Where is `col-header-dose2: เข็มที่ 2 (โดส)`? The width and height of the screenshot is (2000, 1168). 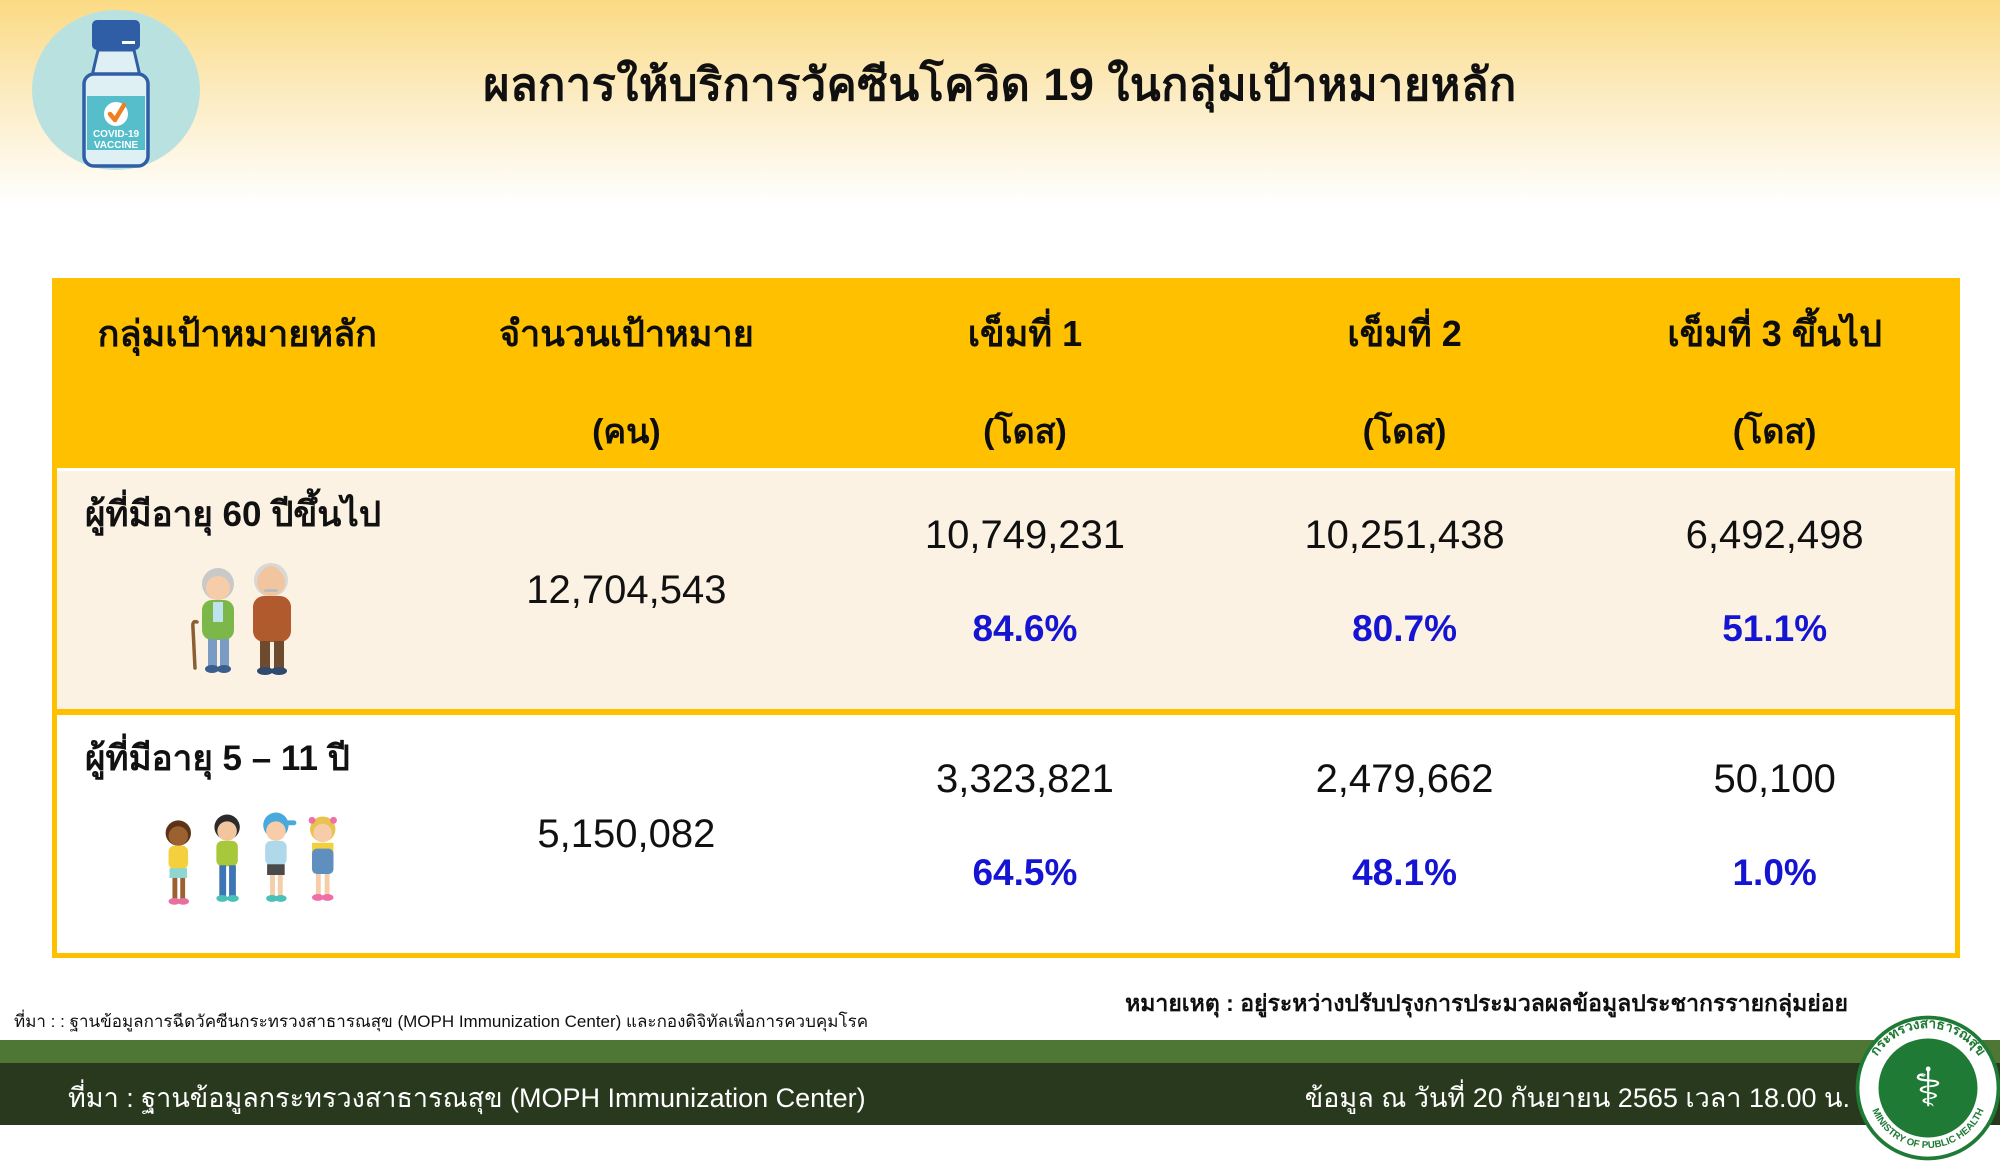
col-header-dose2: เข็มที่ 2 (โดส) is located at coordinates (1405, 375).